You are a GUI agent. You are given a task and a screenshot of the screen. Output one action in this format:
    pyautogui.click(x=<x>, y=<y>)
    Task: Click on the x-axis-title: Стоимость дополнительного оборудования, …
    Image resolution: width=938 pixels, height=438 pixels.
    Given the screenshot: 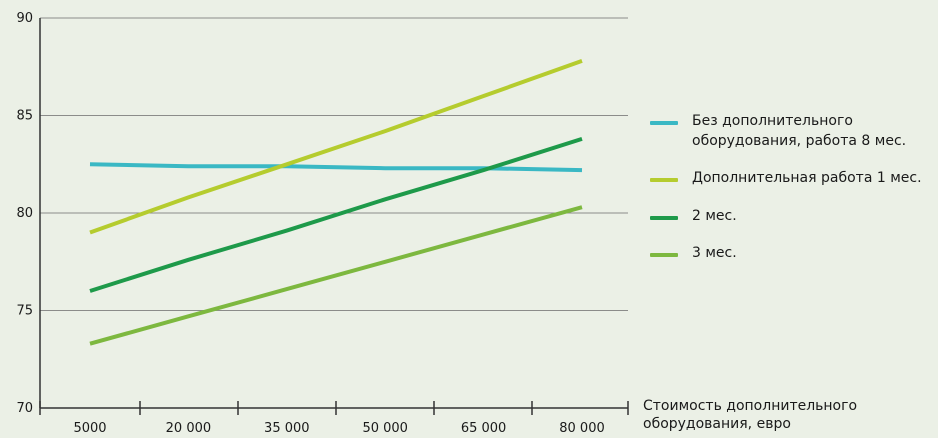 What is the action you would take?
    pyautogui.click(x=788, y=415)
    